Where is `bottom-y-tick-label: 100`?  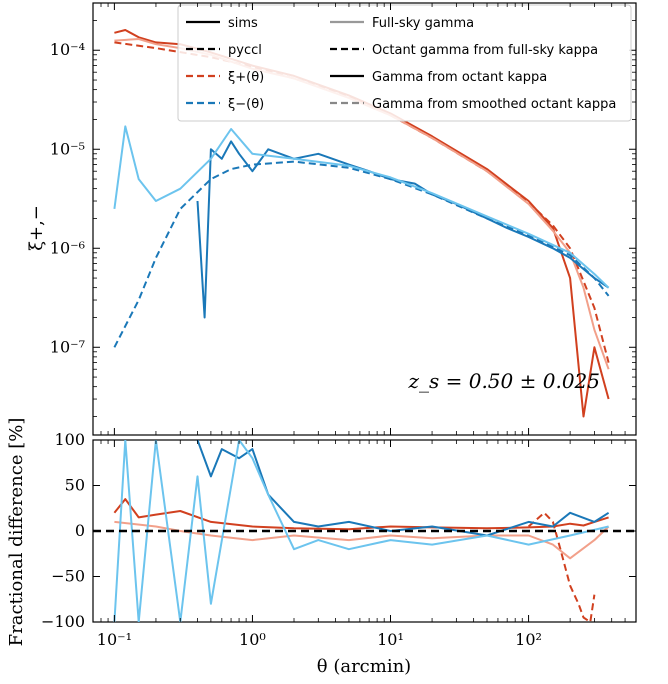 bottom-y-tick-label: 100 is located at coordinates (69, 439).